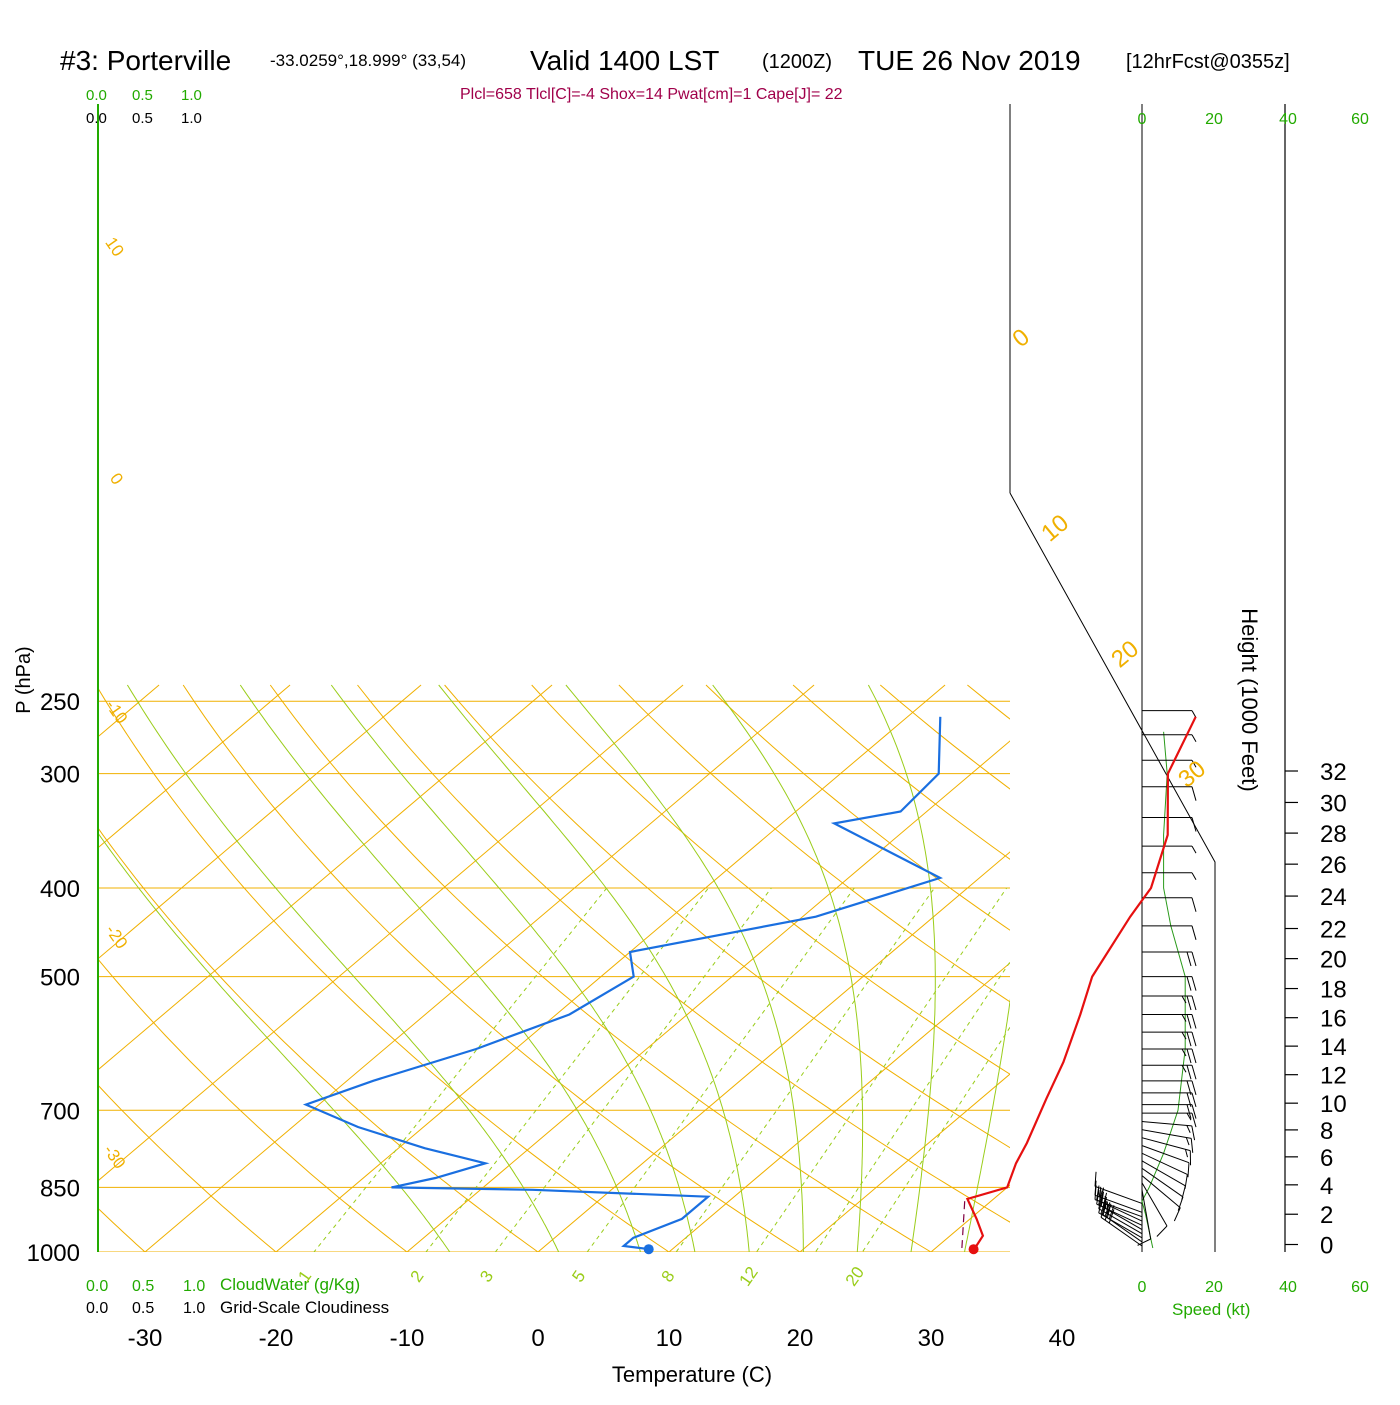 Image resolution: width=1400 pixels, height=1405 pixels. What do you see at coordinates (145, 60) in the screenshot?
I see `station-title: #3: Porterville` at bounding box center [145, 60].